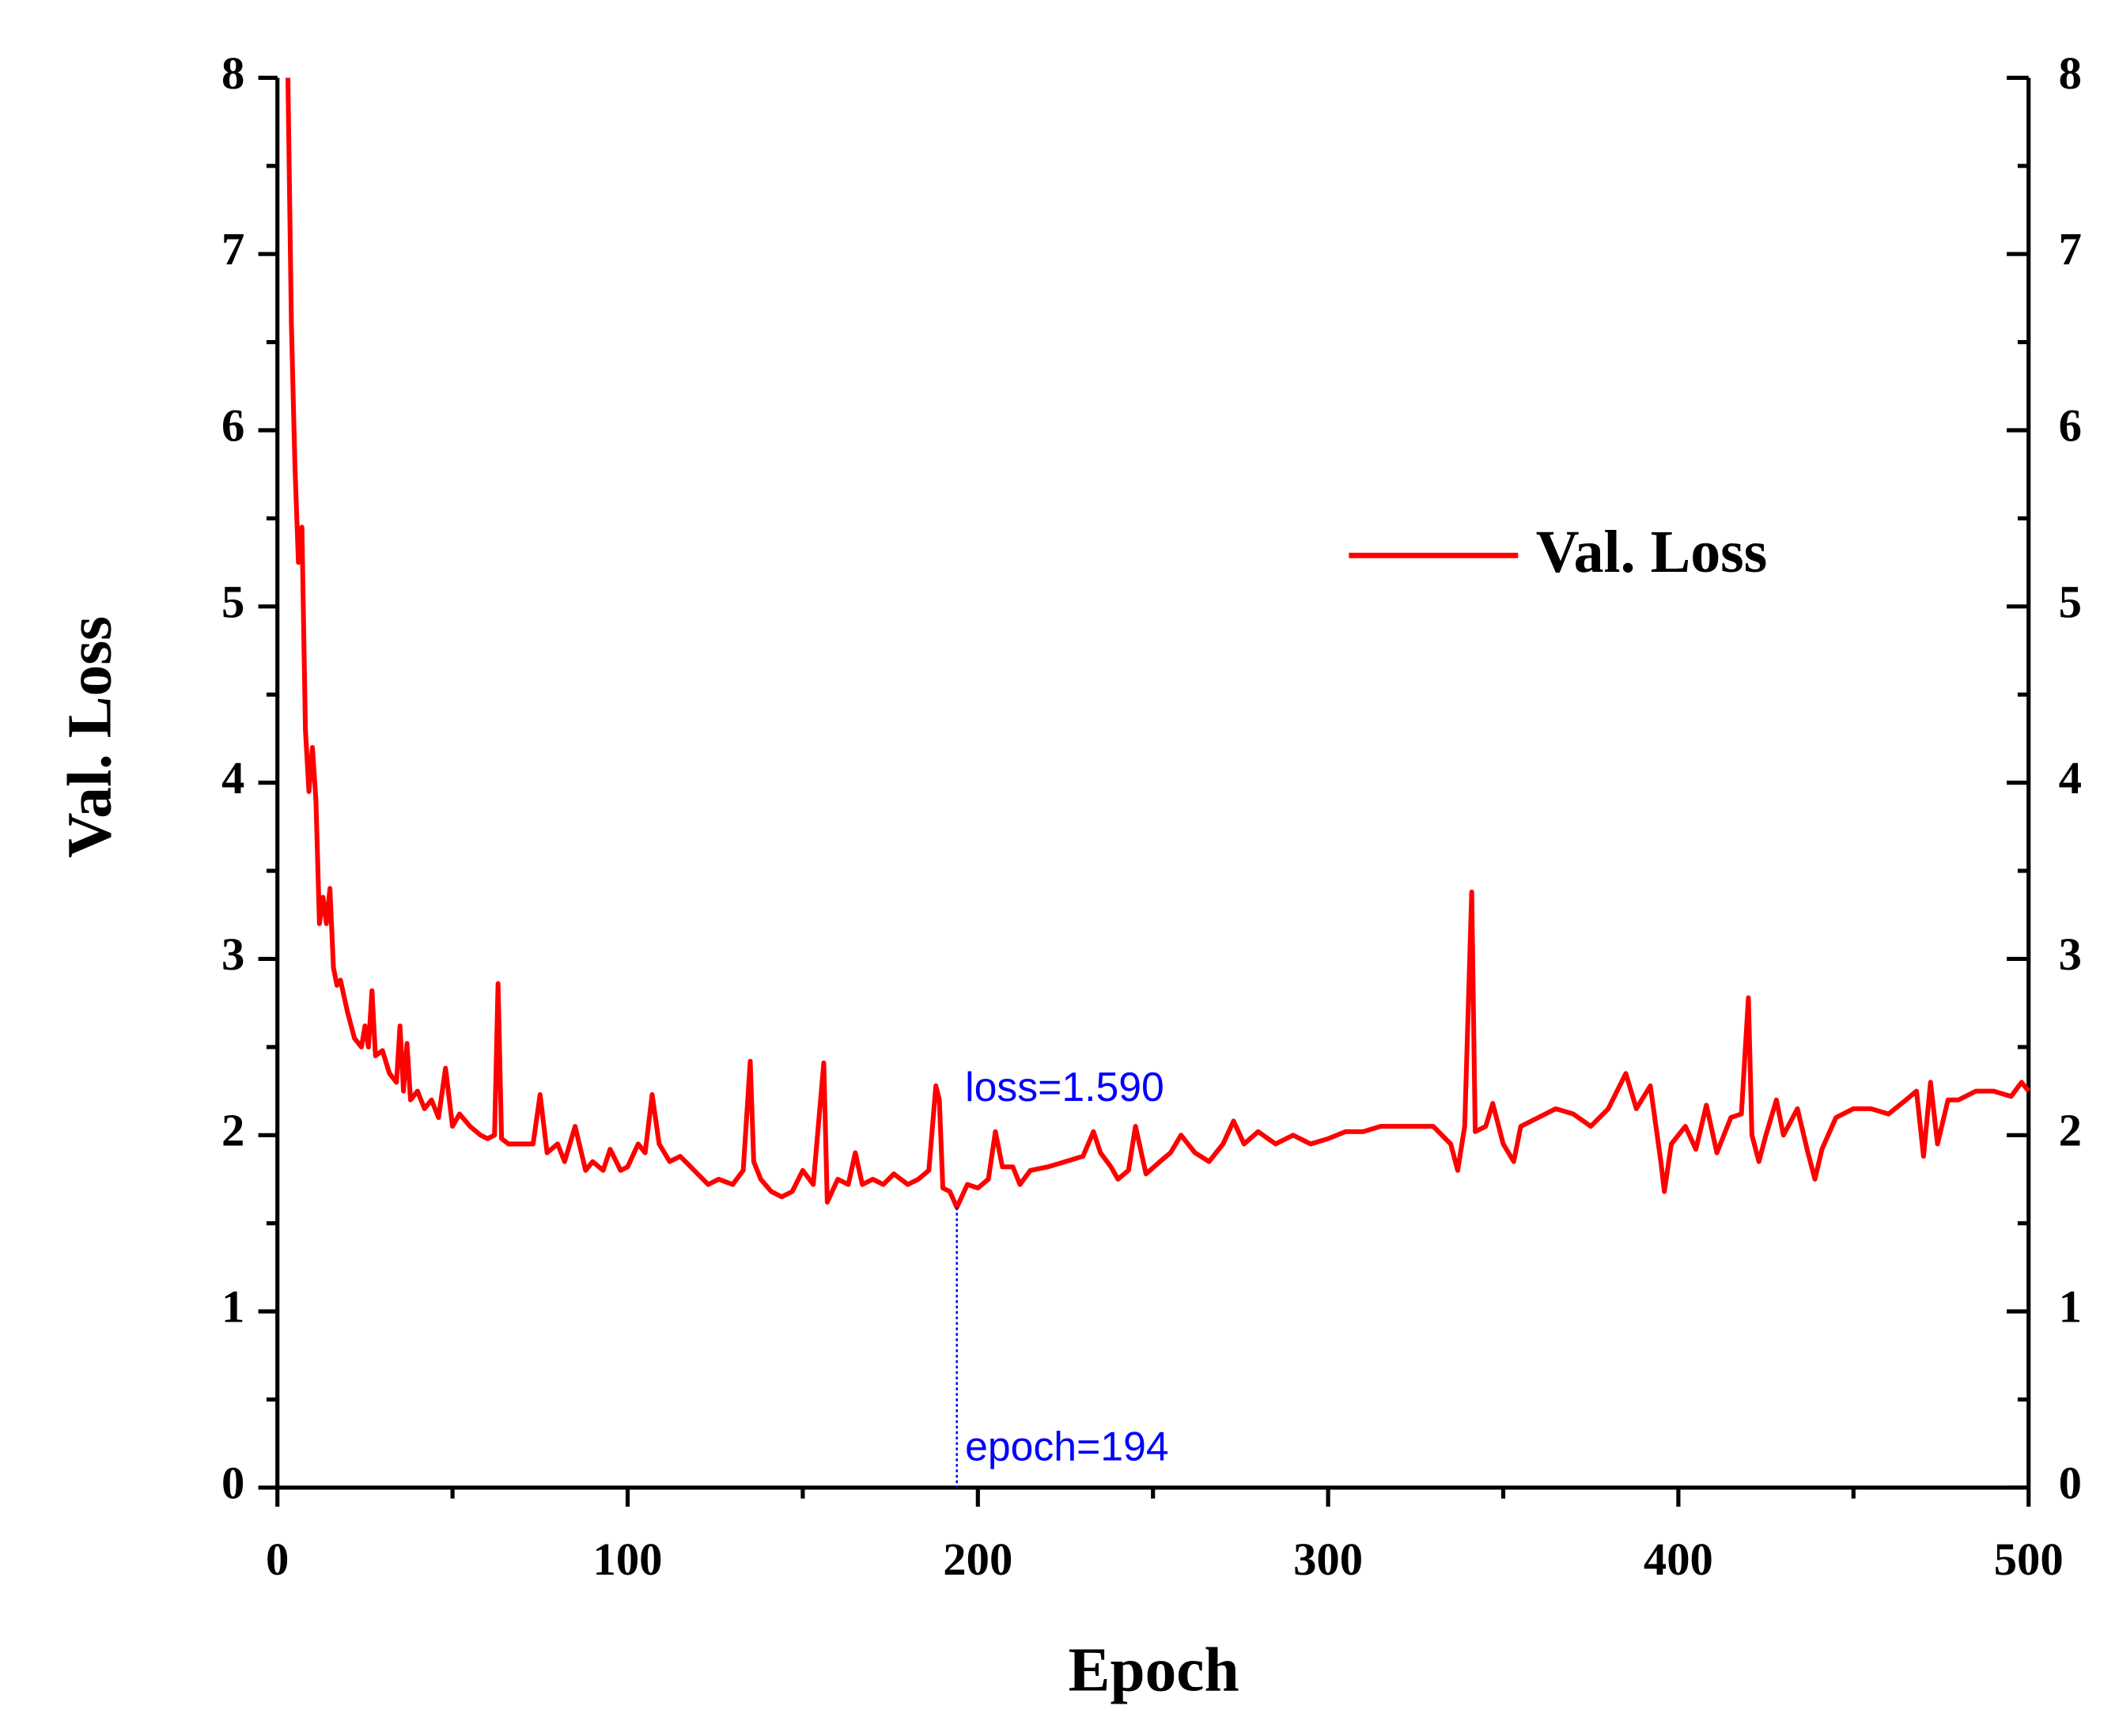 This screenshot has height=1736, width=2119. Describe the element at coordinates (89, 737) in the screenshot. I see `y-axis-title: Val. Loss` at that location.